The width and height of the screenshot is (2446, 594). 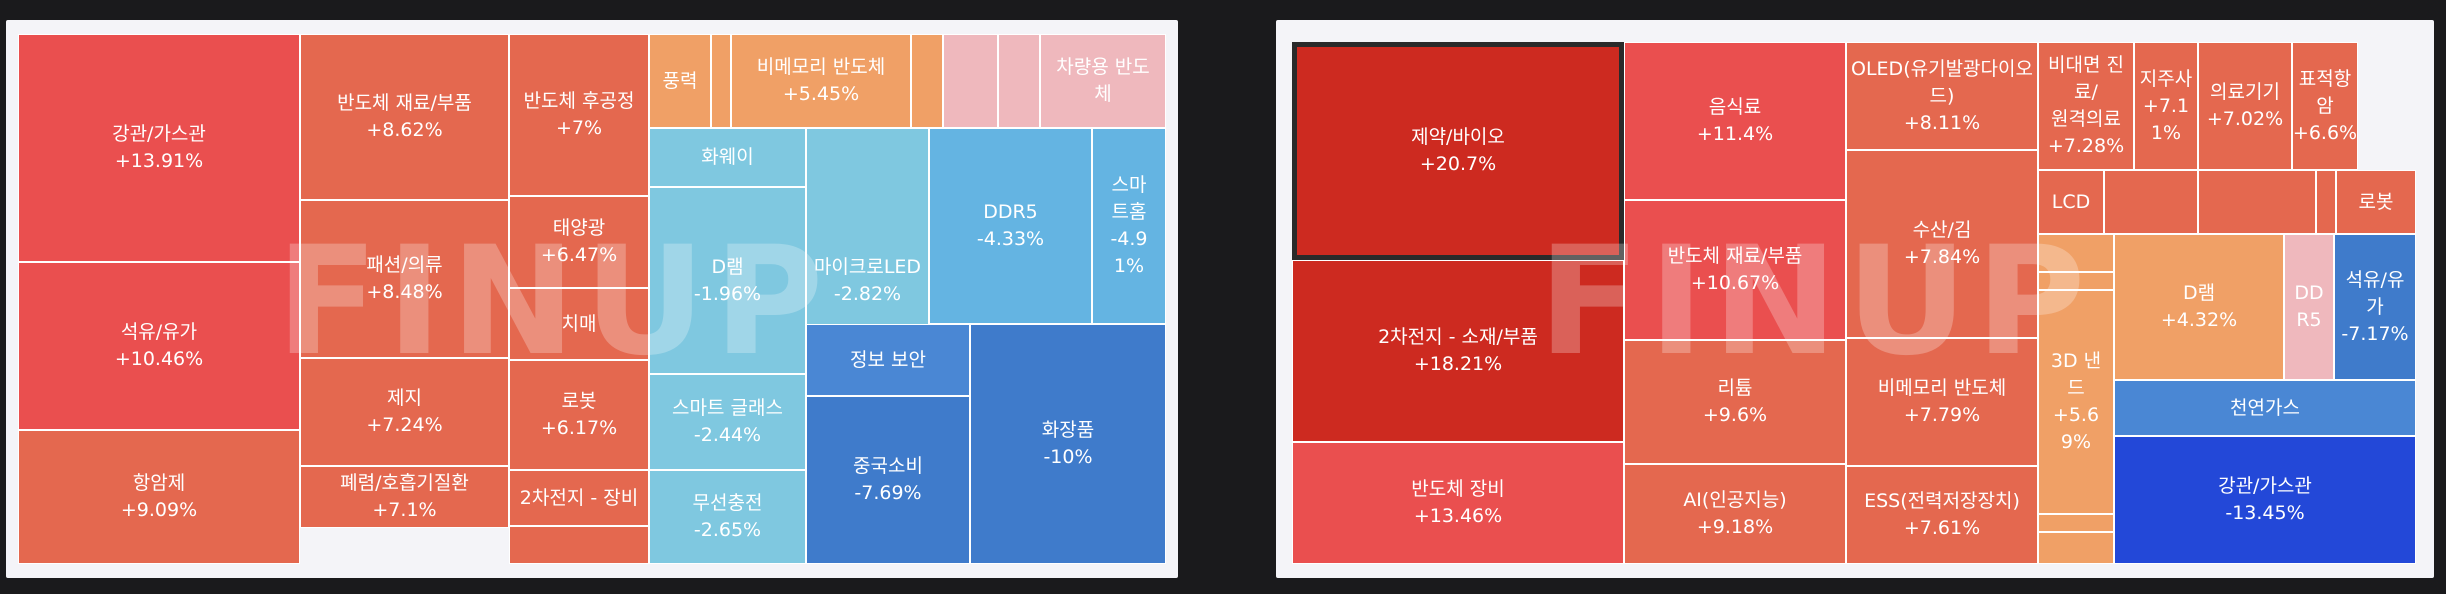 I want to click on cell-label: LCD, so click(x=2071, y=201).